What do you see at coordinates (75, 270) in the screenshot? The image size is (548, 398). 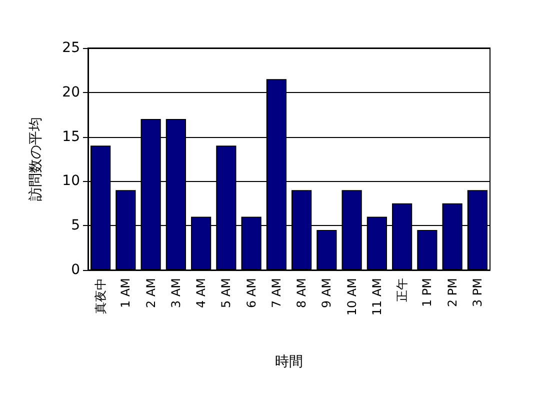 I see `y-tick-label: 0` at bounding box center [75, 270].